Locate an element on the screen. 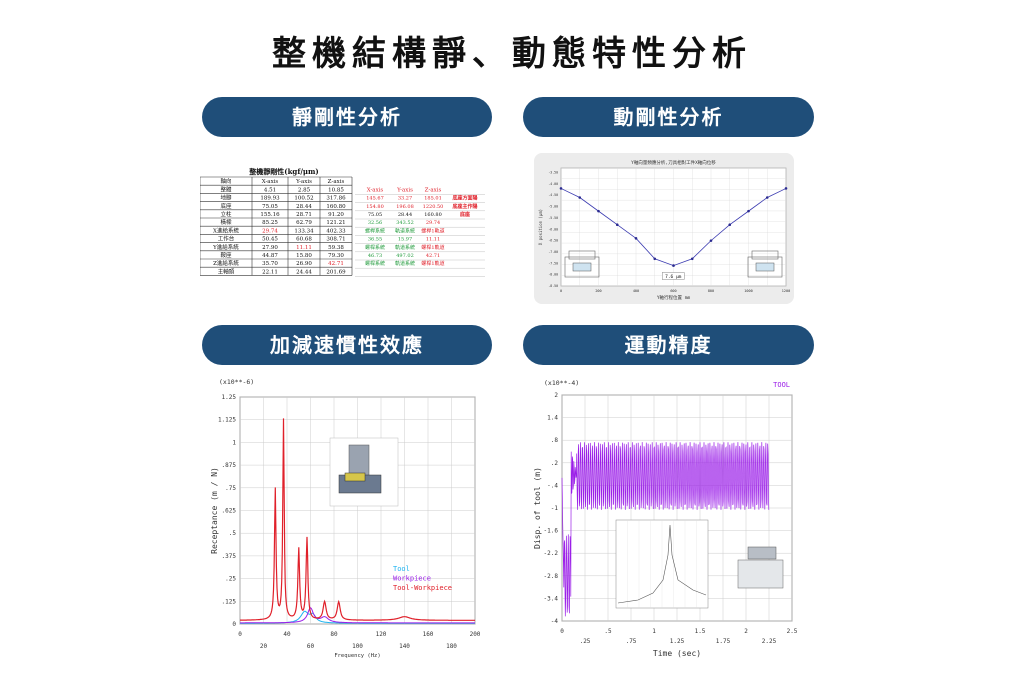 This screenshot has width=1024, height=685. machine-base is located at coordinates (760, 574).